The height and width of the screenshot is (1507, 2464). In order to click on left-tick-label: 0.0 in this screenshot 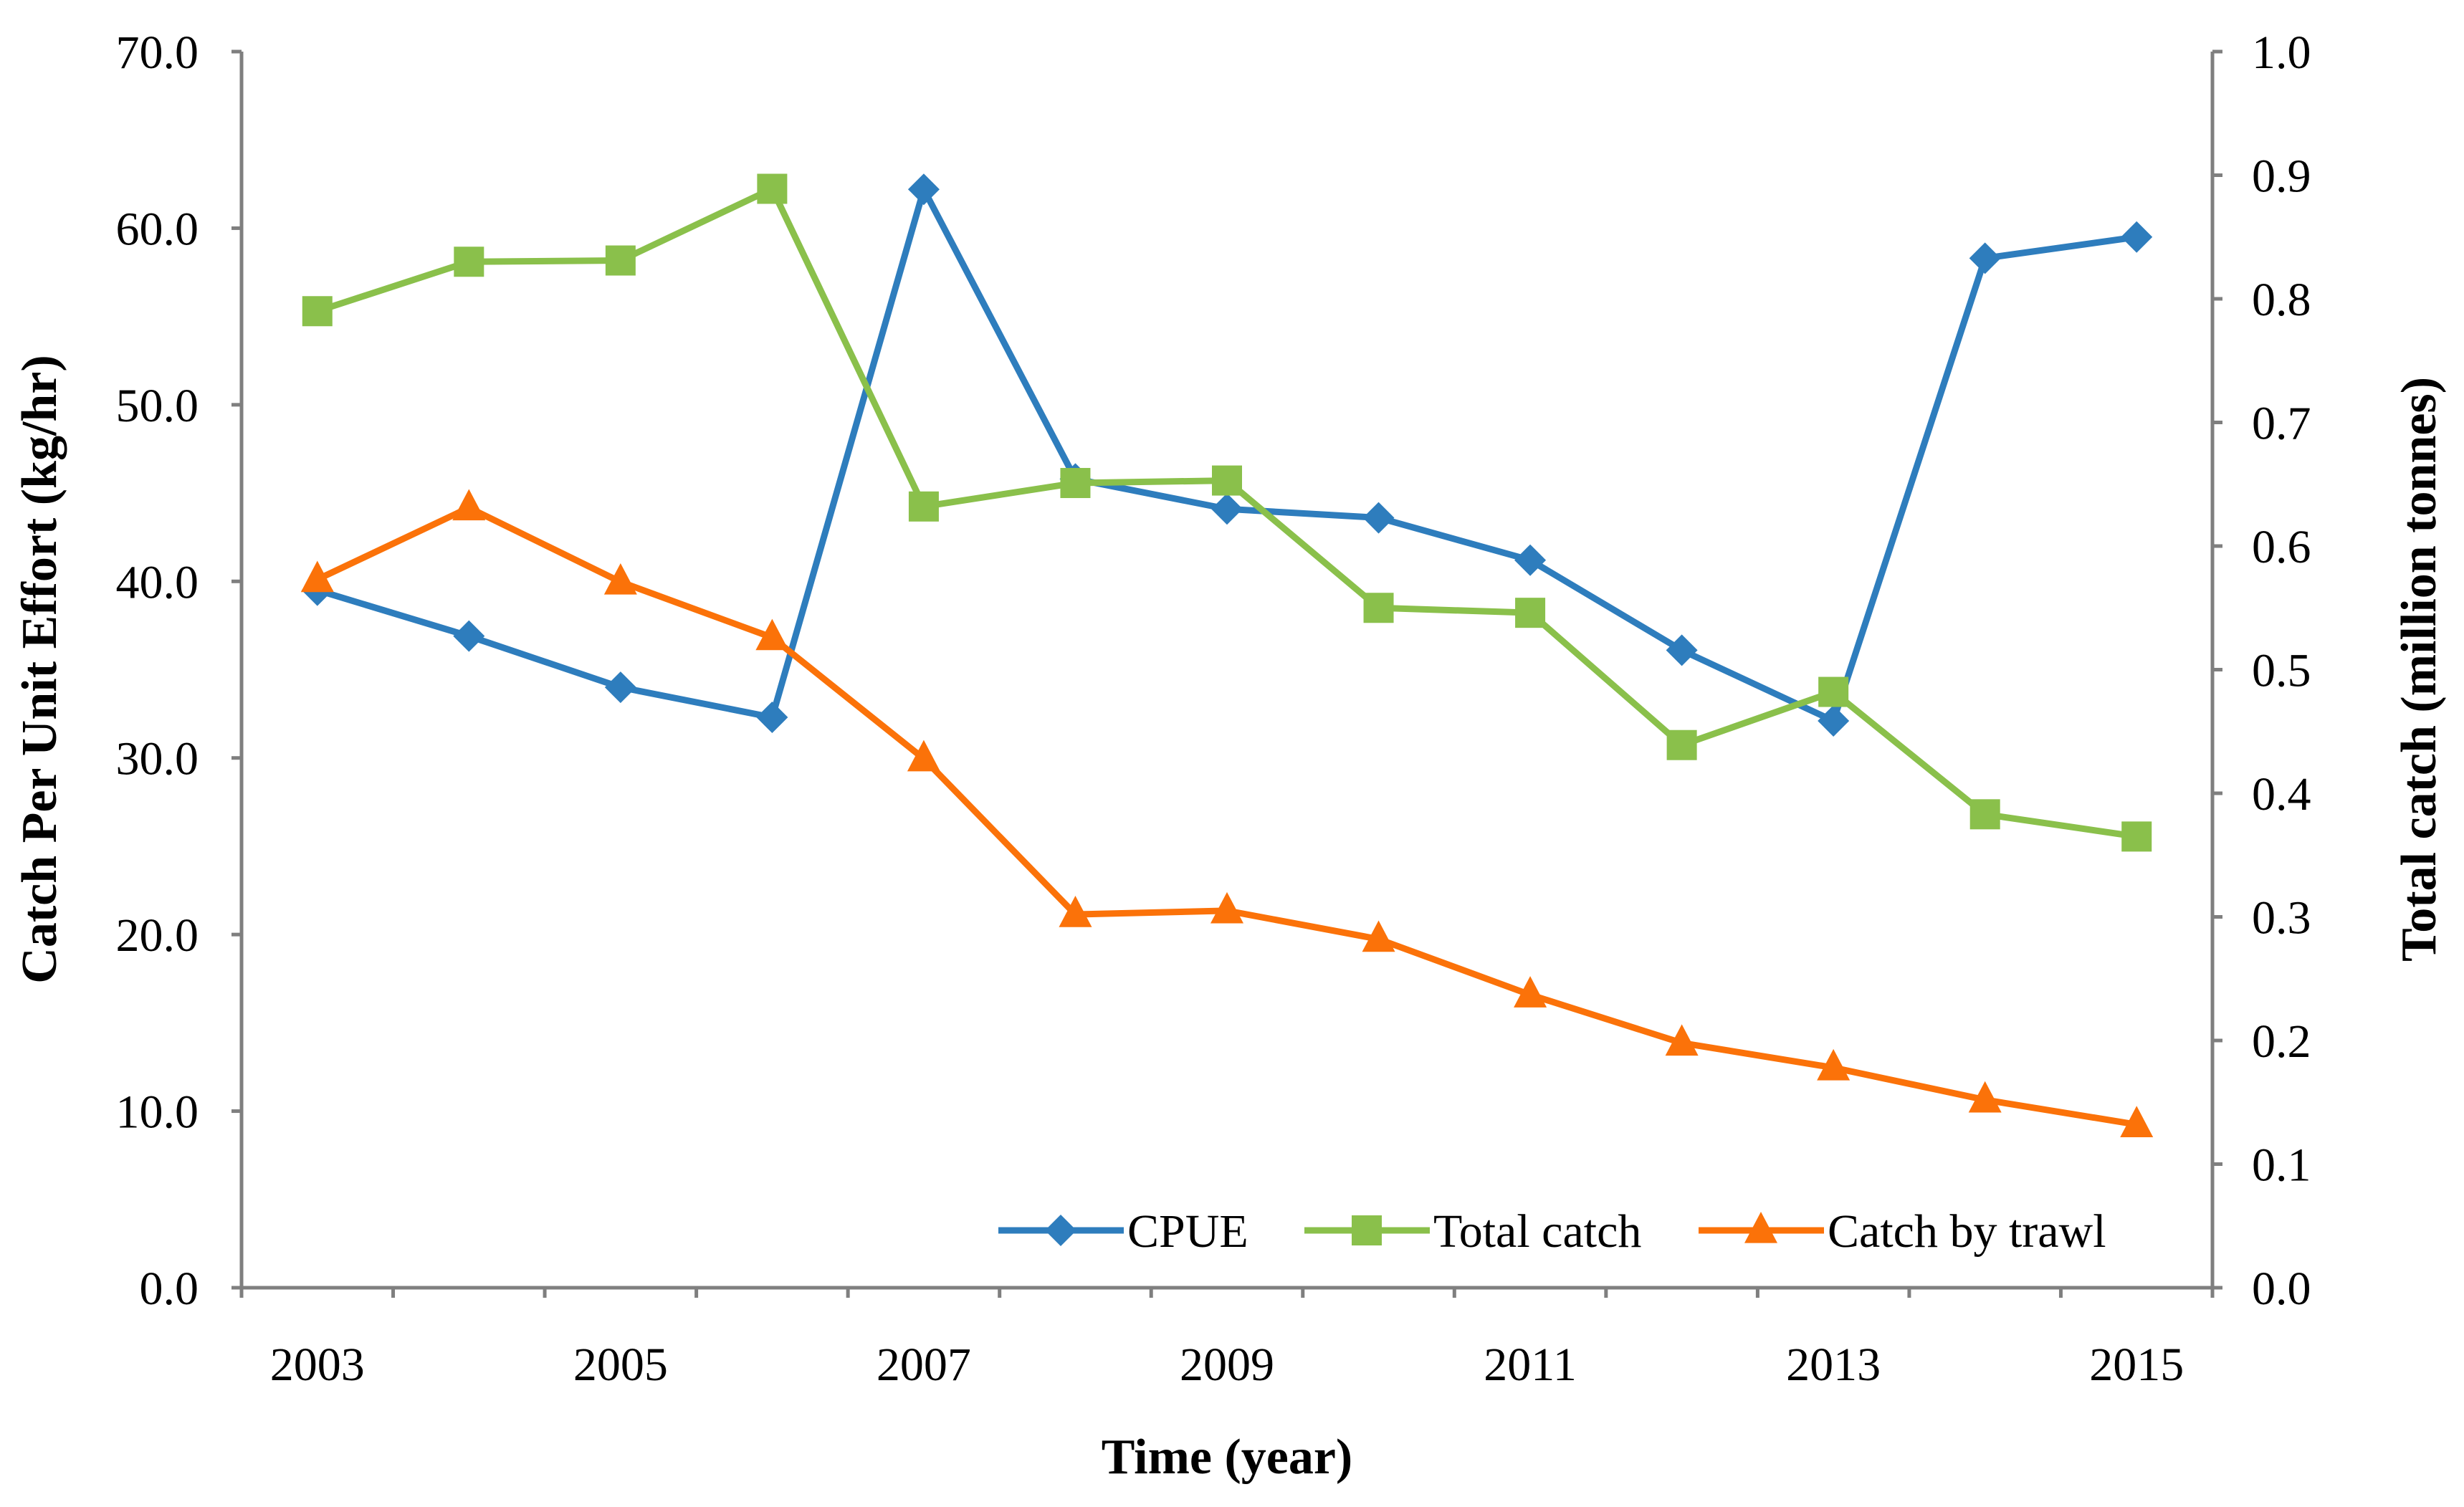, I will do `click(170, 1289)`.